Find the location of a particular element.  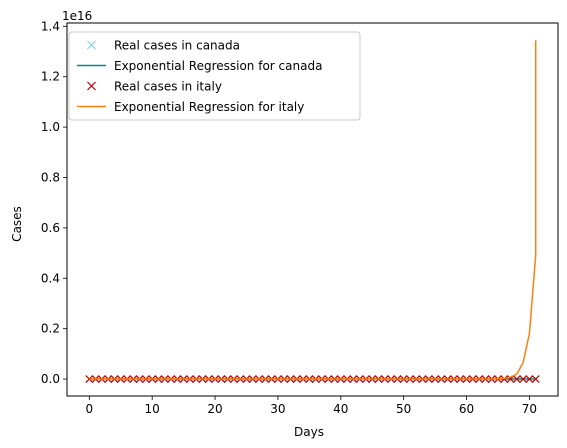

y-tick-label: 0.2 is located at coordinates (50, 329).